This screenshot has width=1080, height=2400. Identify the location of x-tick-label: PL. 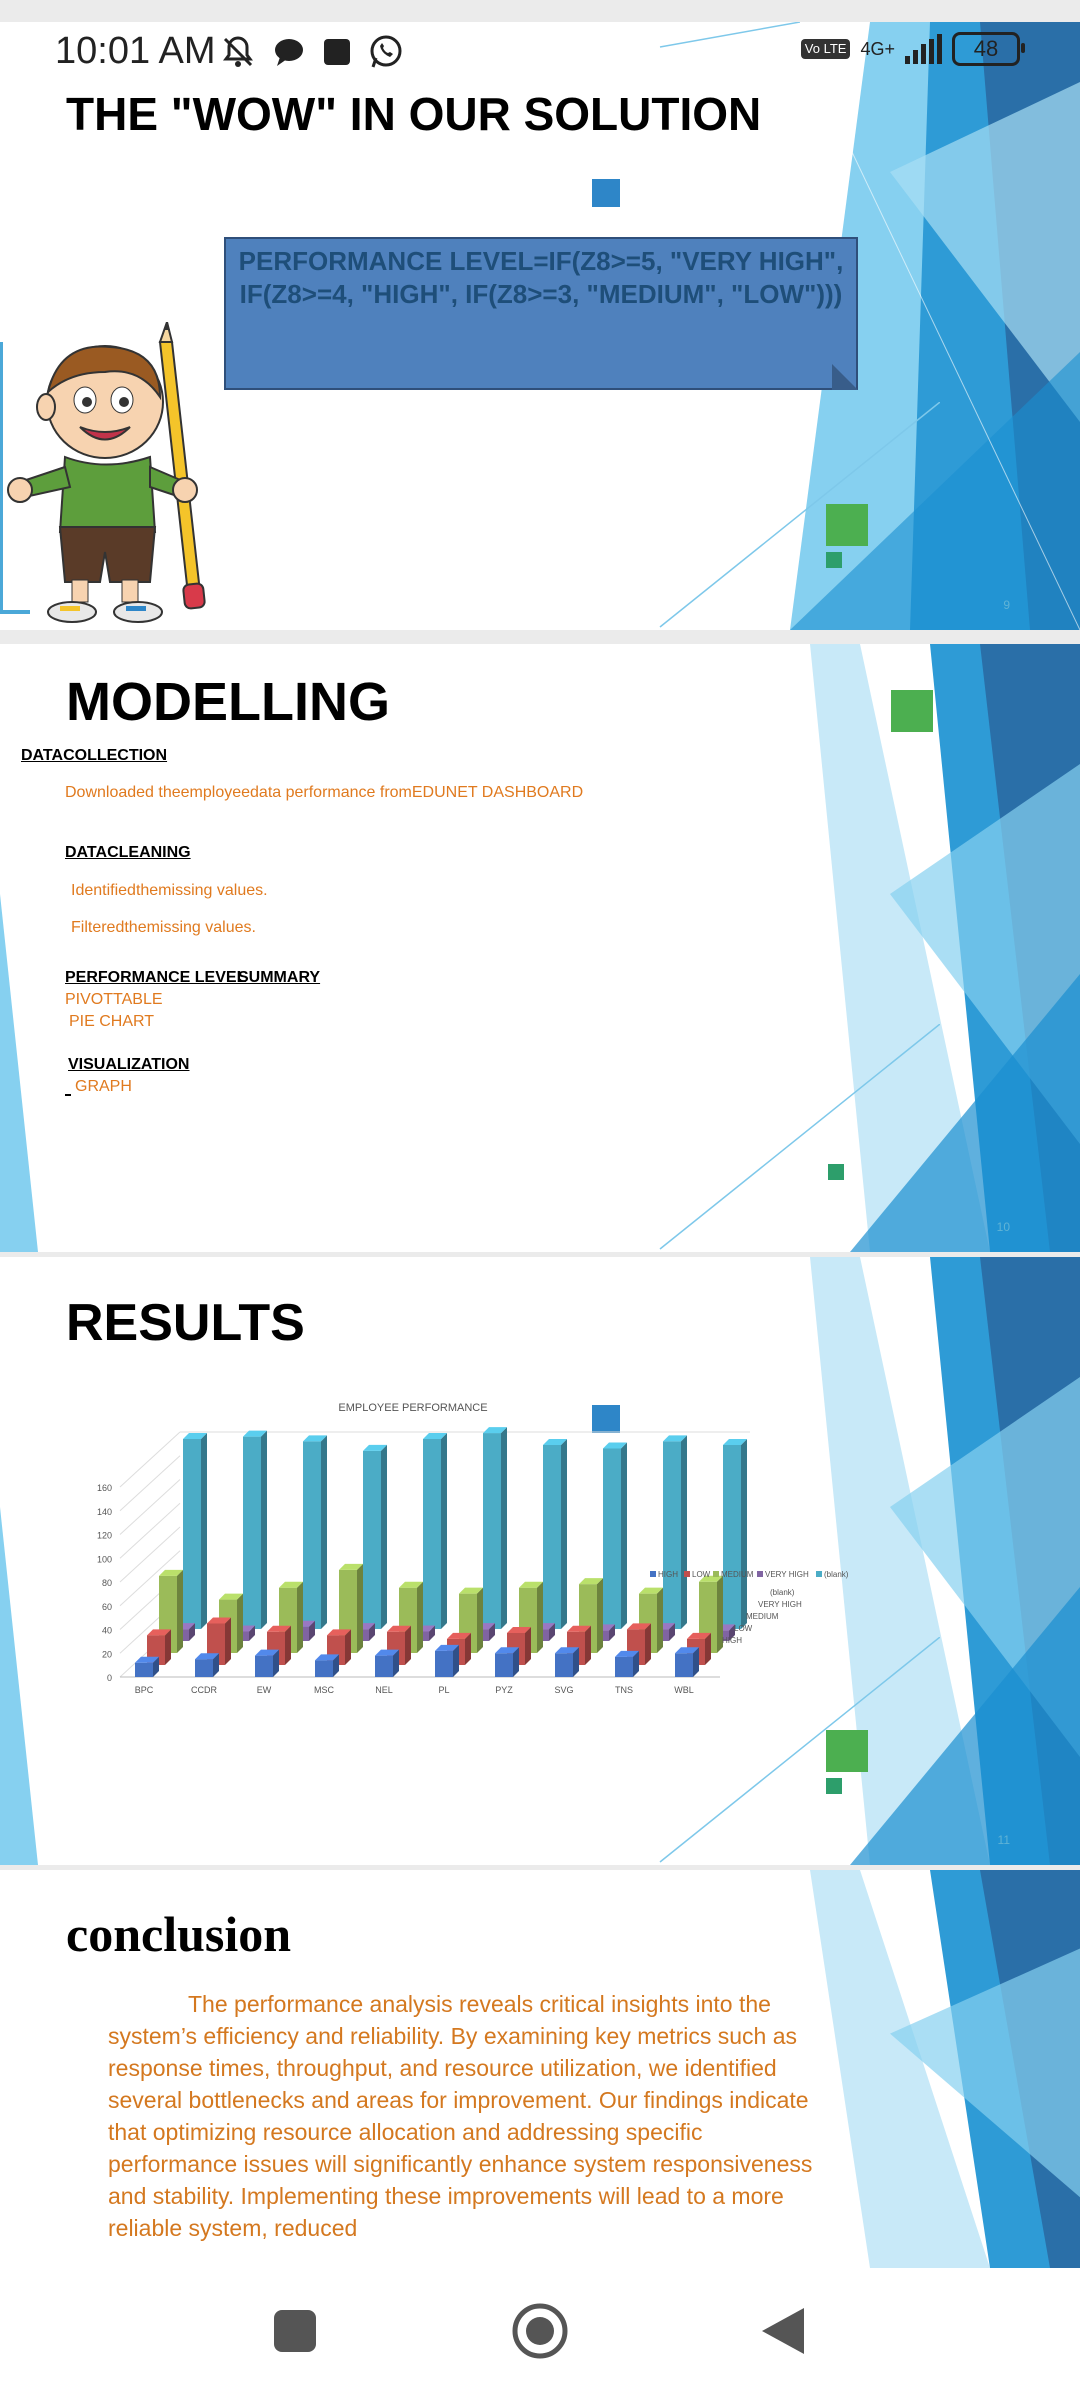
(443, 1690).